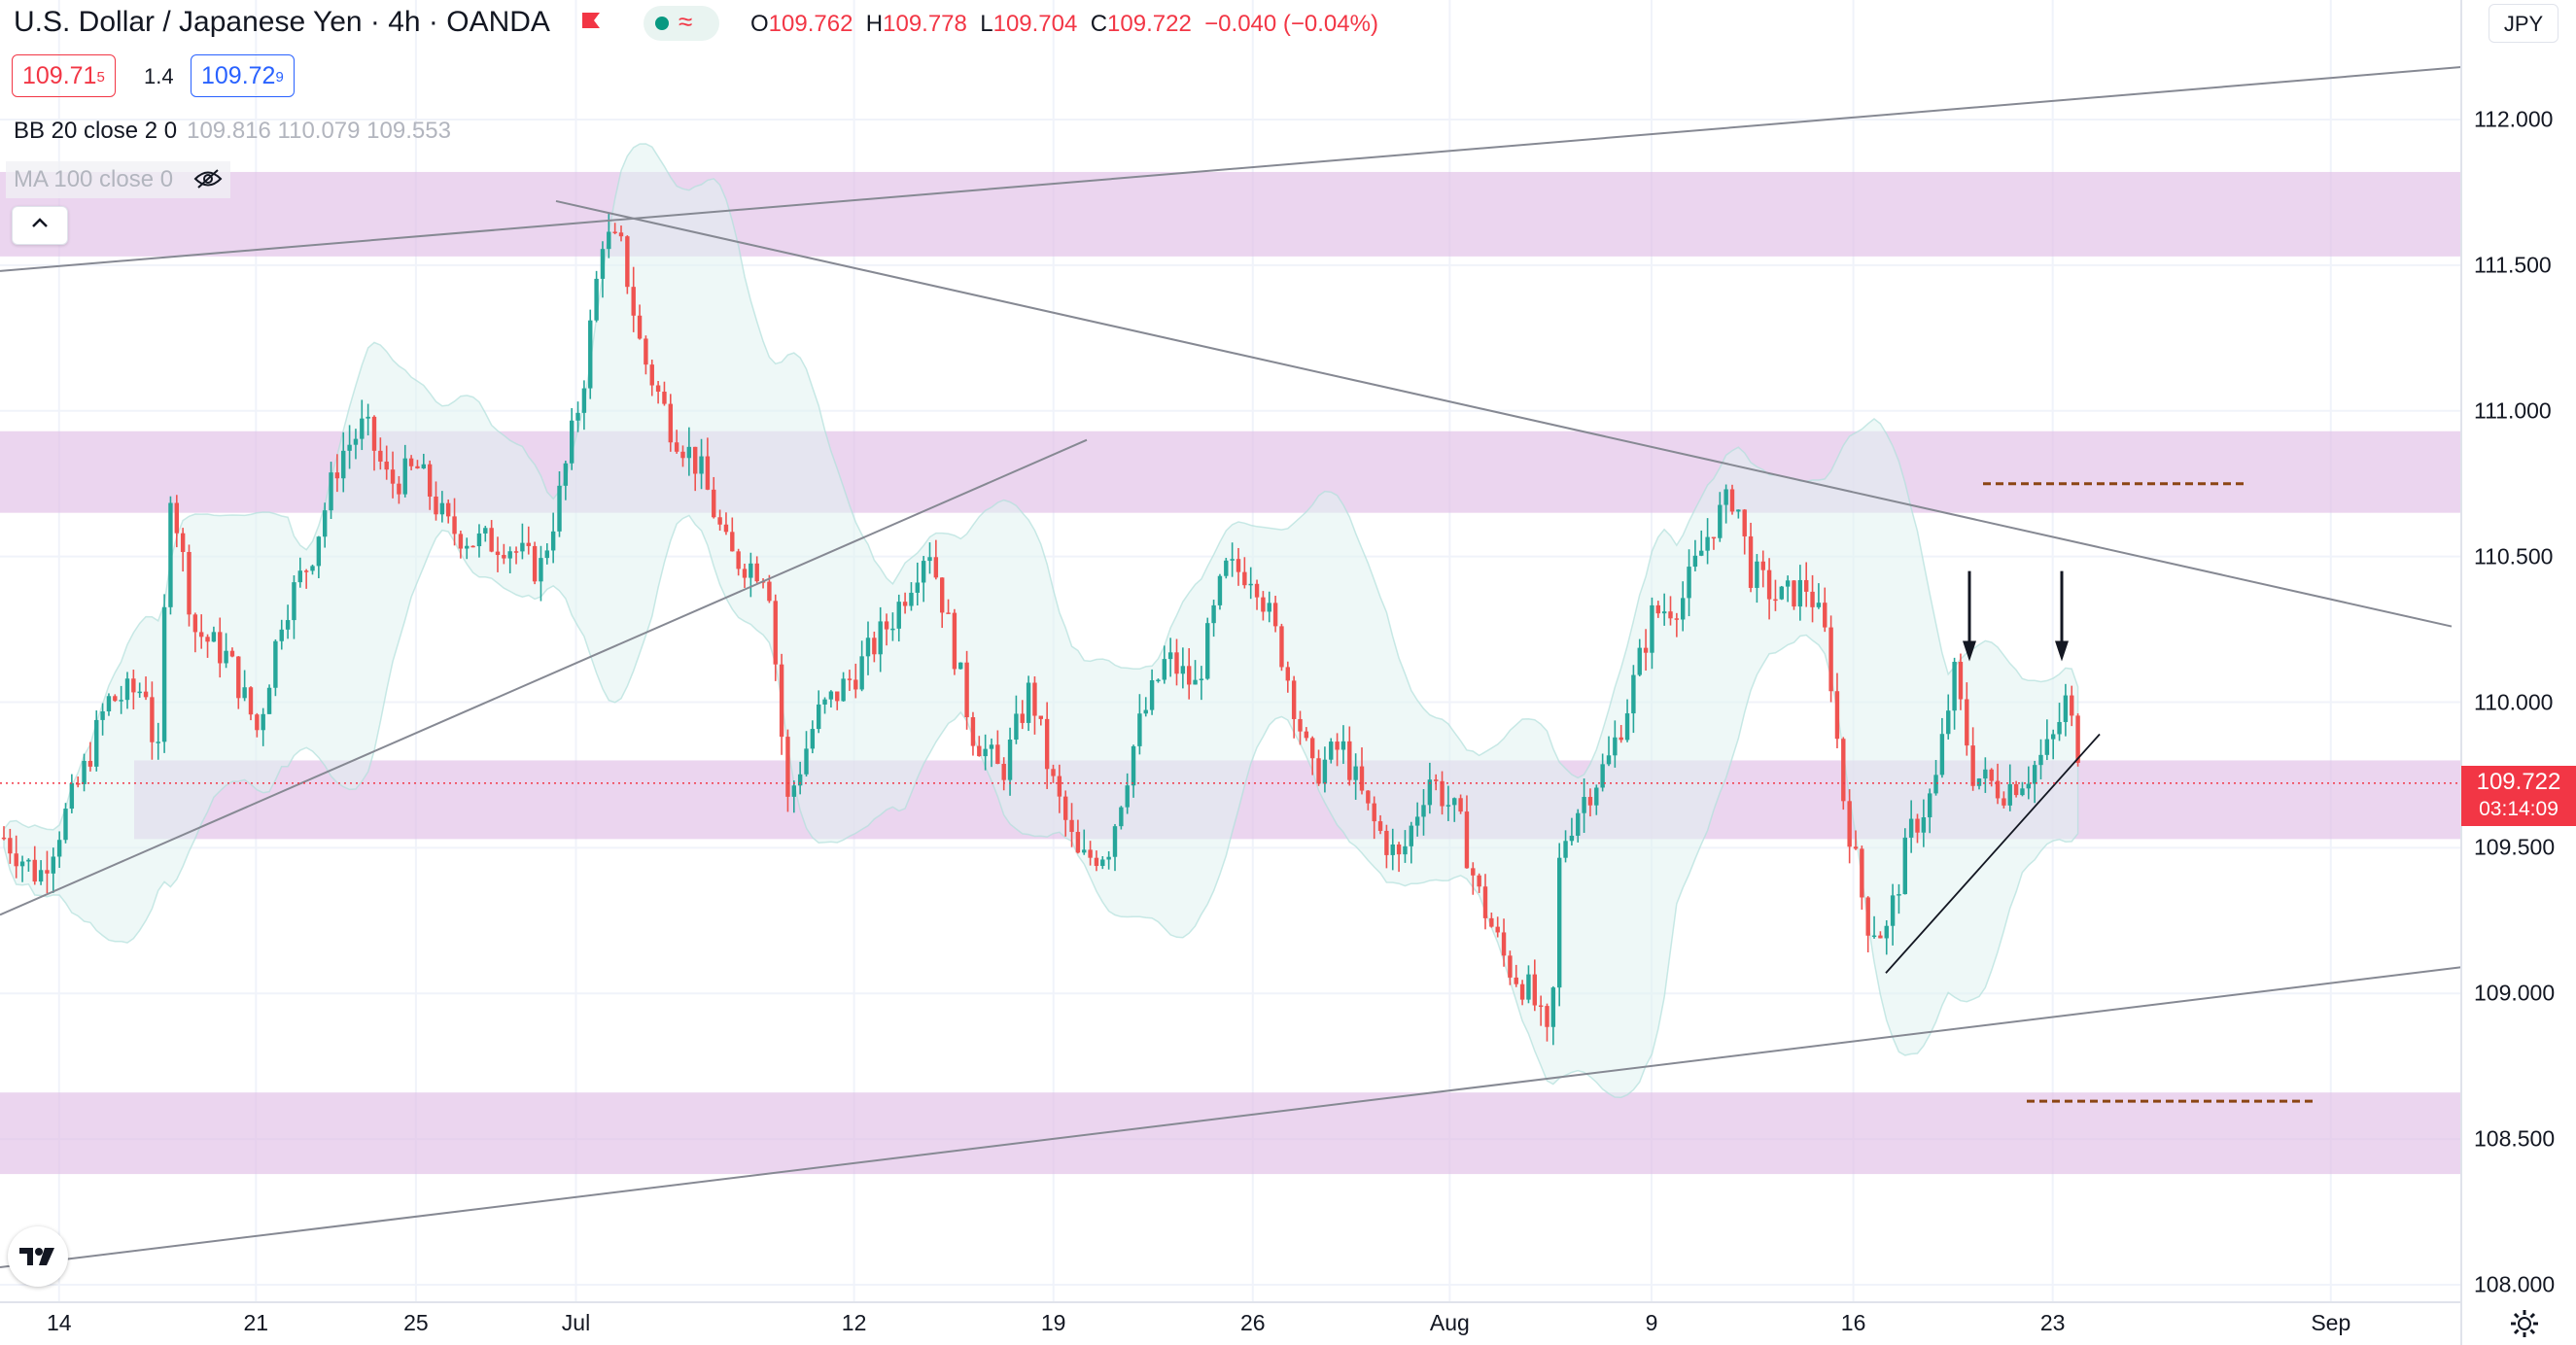 The image size is (2576, 1345). What do you see at coordinates (1449, 1323) in the screenshot?
I see `time-tick: Aug` at bounding box center [1449, 1323].